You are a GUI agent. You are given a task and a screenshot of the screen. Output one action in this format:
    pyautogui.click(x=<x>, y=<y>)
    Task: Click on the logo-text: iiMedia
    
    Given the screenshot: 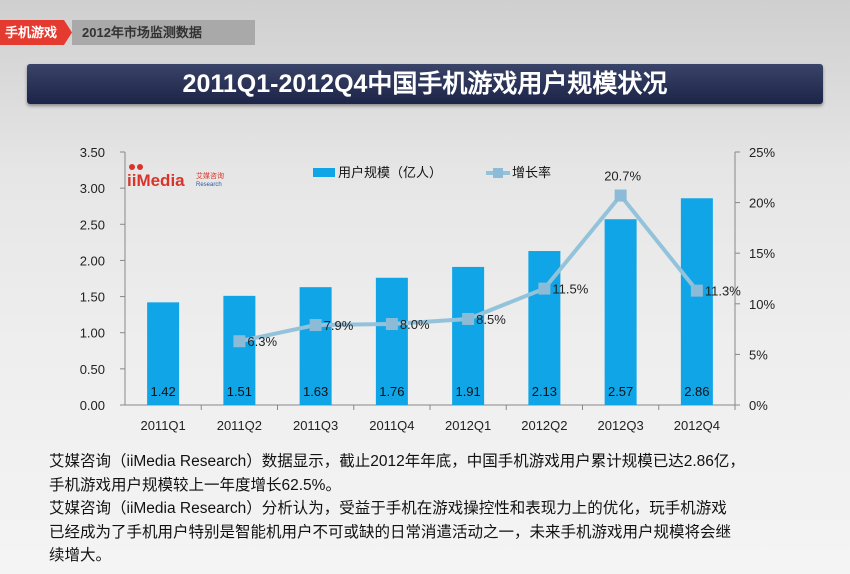 What is the action you would take?
    pyautogui.click(x=156, y=180)
    